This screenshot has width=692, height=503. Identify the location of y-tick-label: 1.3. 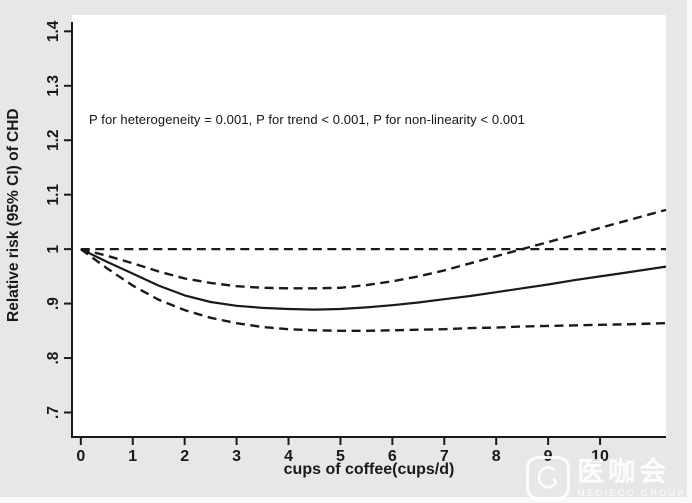
(53, 86).